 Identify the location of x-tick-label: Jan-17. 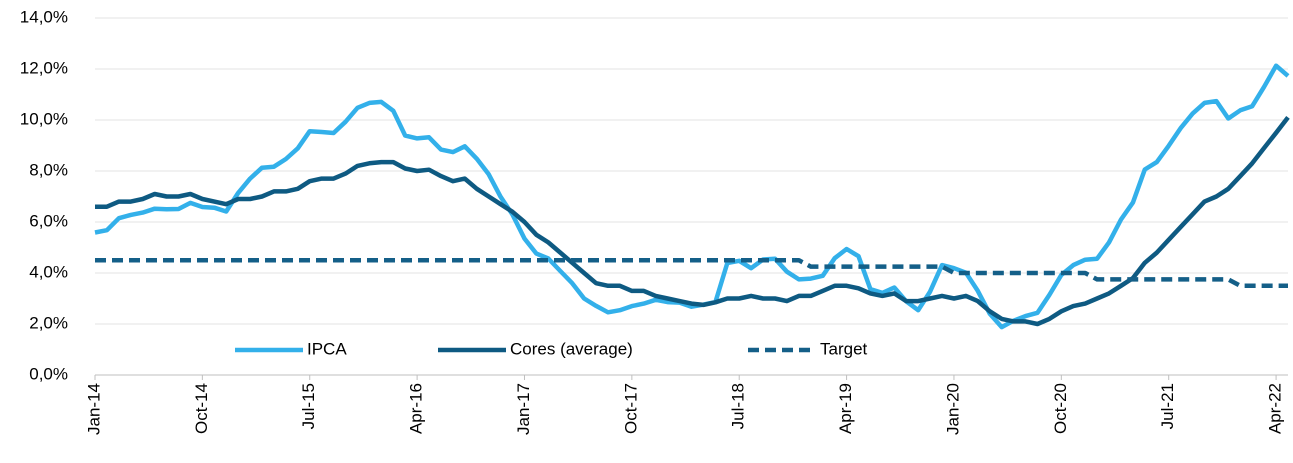
(523, 409).